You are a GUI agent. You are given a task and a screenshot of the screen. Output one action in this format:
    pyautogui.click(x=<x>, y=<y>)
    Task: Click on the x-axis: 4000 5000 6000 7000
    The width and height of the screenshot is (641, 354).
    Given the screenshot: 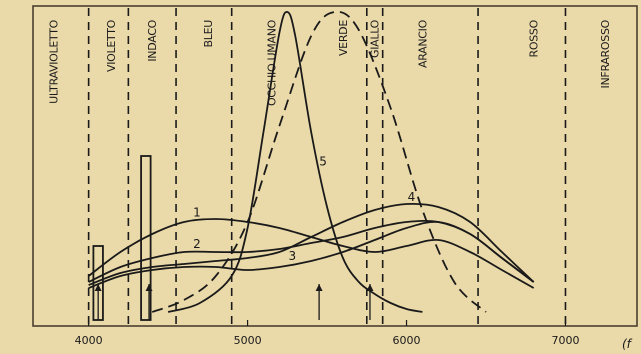 What is the action you would take?
    pyautogui.click(x=327, y=333)
    